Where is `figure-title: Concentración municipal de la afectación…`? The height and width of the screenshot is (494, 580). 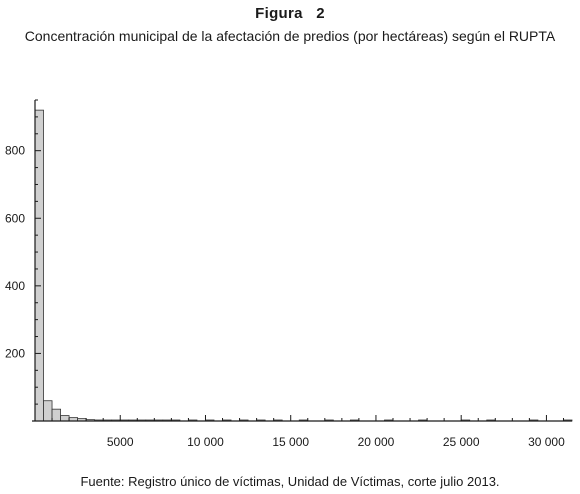 figure-title: Concentración municipal de la afectación… is located at coordinates (290, 36).